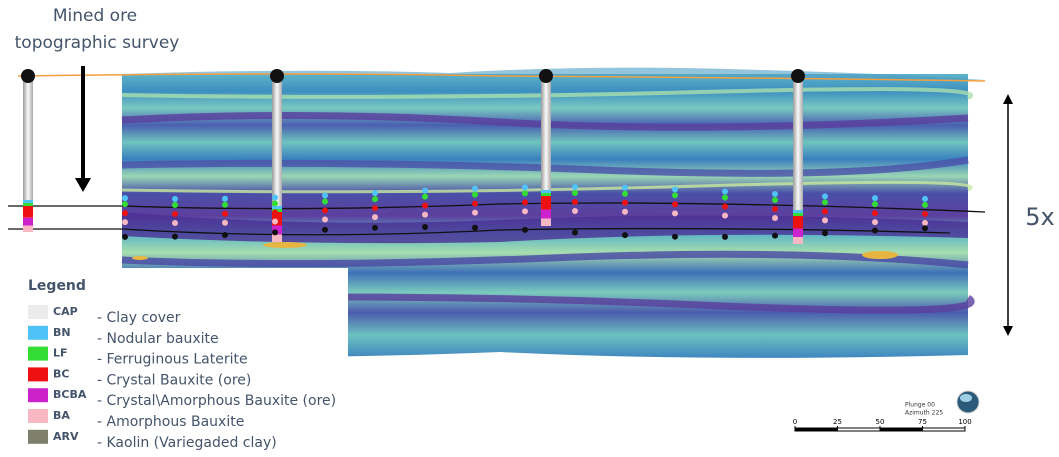 The width and height of the screenshot is (1059, 457). What do you see at coordinates (66, 436) in the screenshot?
I see `legend-code: ARV` at bounding box center [66, 436].